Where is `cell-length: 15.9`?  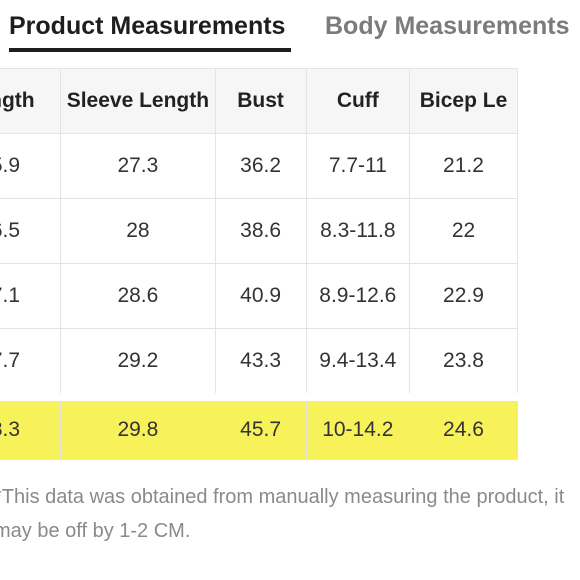
cell-length: 15.9 is located at coordinates (31, 166).